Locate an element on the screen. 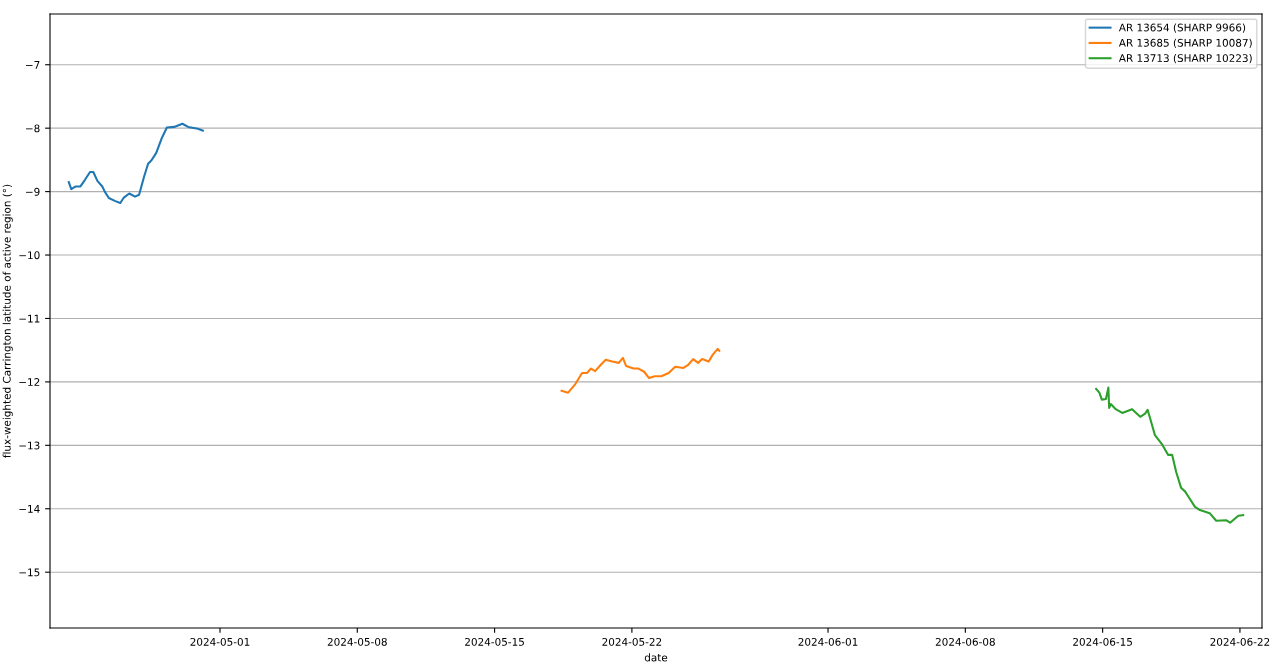 The image size is (1280, 667). x-tick-label: 2024-05-15 is located at coordinates (494, 641).